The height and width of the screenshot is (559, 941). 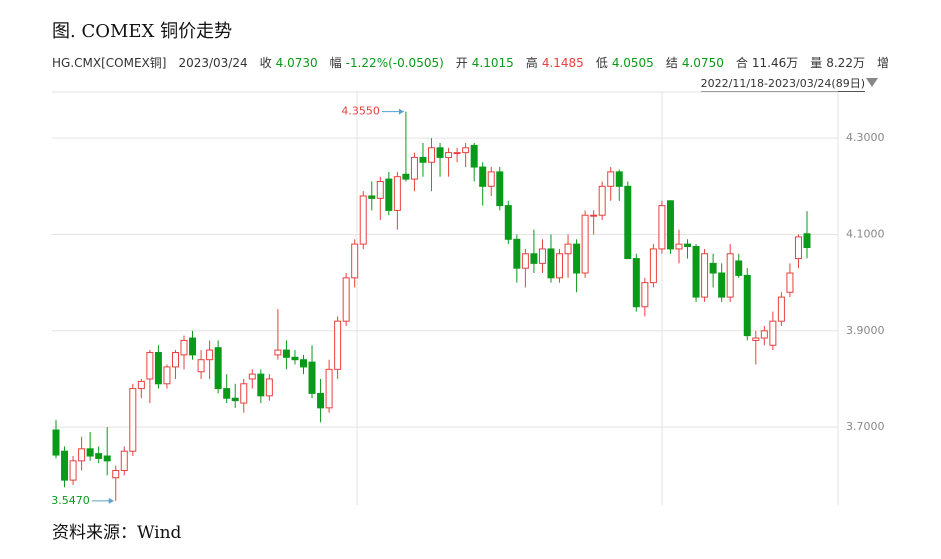 I want to click on chart-title: 图. COMEX 铜价走势, so click(x=142, y=31).